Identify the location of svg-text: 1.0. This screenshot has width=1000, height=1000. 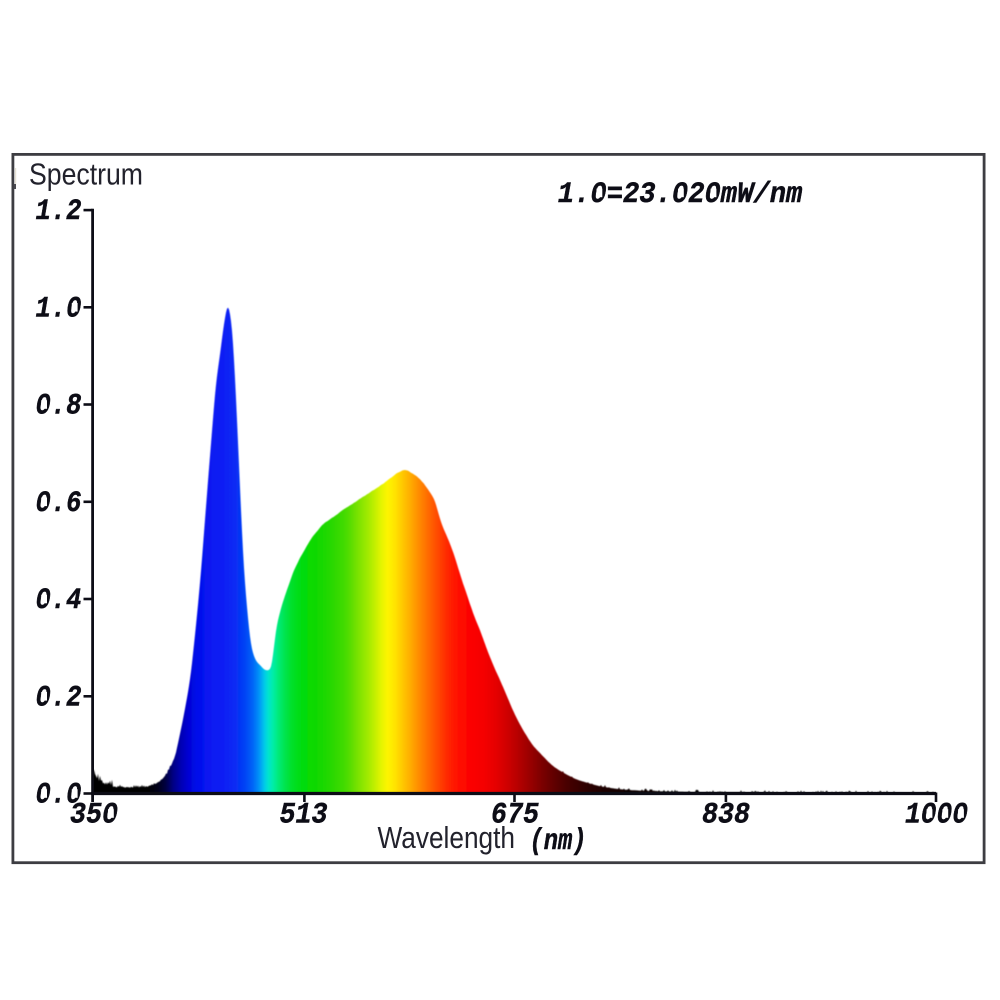
(59, 309).